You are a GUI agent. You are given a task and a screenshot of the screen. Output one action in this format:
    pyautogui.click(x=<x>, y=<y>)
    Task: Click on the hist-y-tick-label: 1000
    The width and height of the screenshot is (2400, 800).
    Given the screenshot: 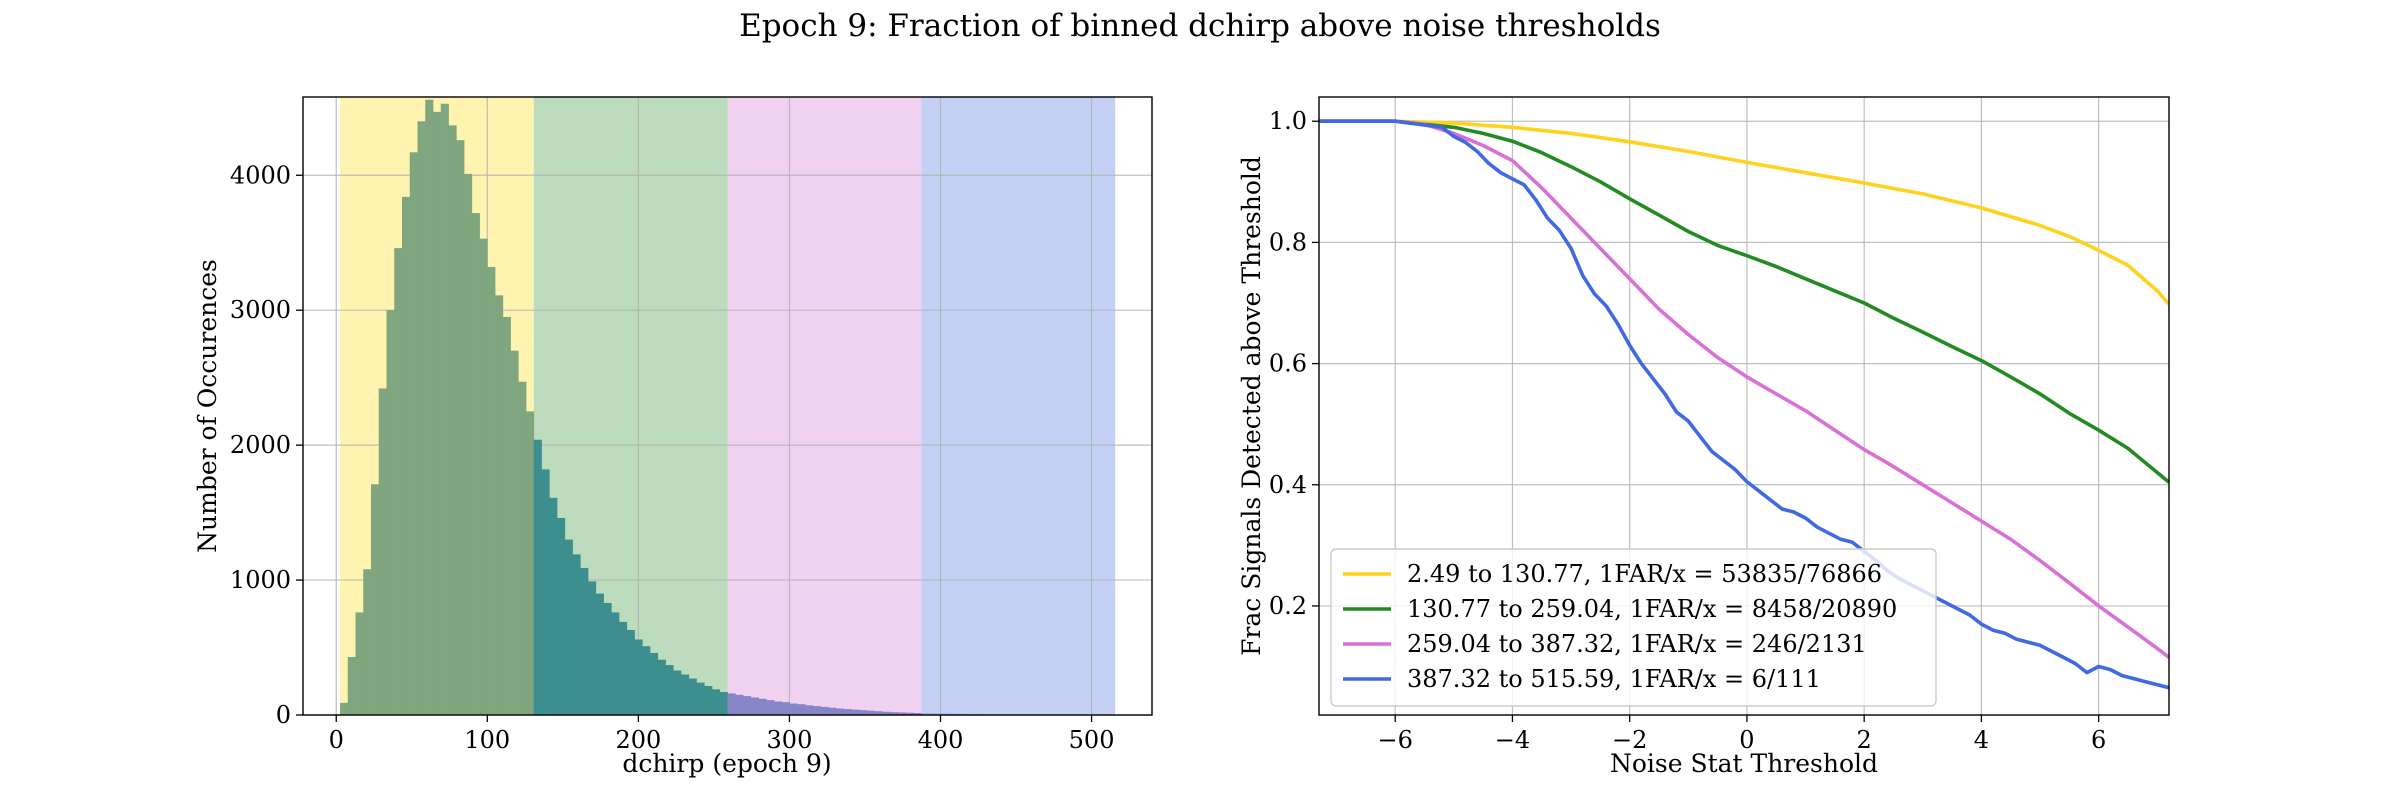 What is the action you would take?
    pyautogui.click(x=260, y=580)
    